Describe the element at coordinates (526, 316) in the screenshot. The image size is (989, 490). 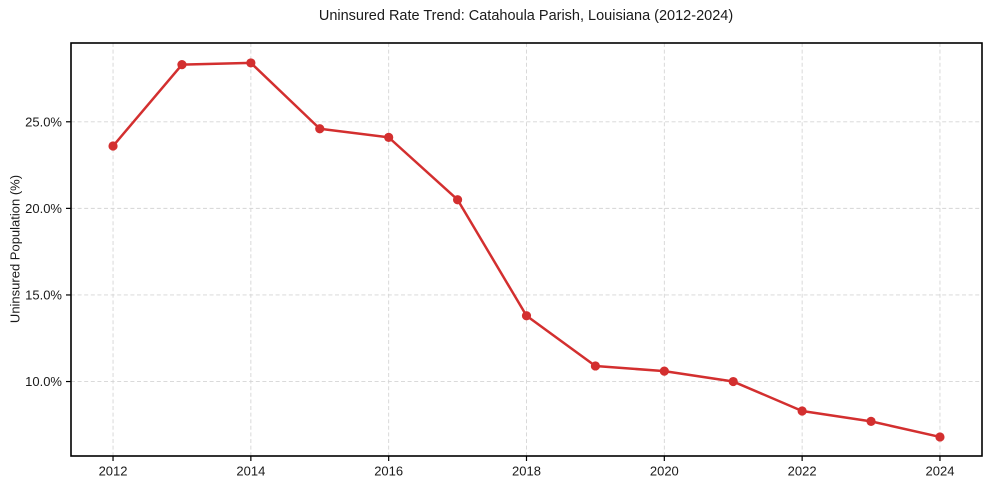
I see `data-point-2018` at that location.